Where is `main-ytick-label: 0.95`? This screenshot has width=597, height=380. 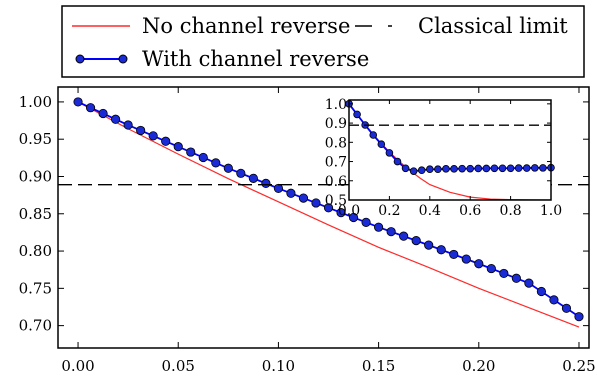 main-ytick-label: 0.95 is located at coordinates (35, 139).